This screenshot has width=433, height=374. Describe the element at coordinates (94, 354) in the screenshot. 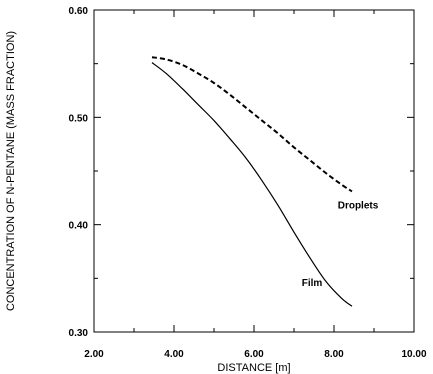

I see `x-tick-label: 2.00` at that location.